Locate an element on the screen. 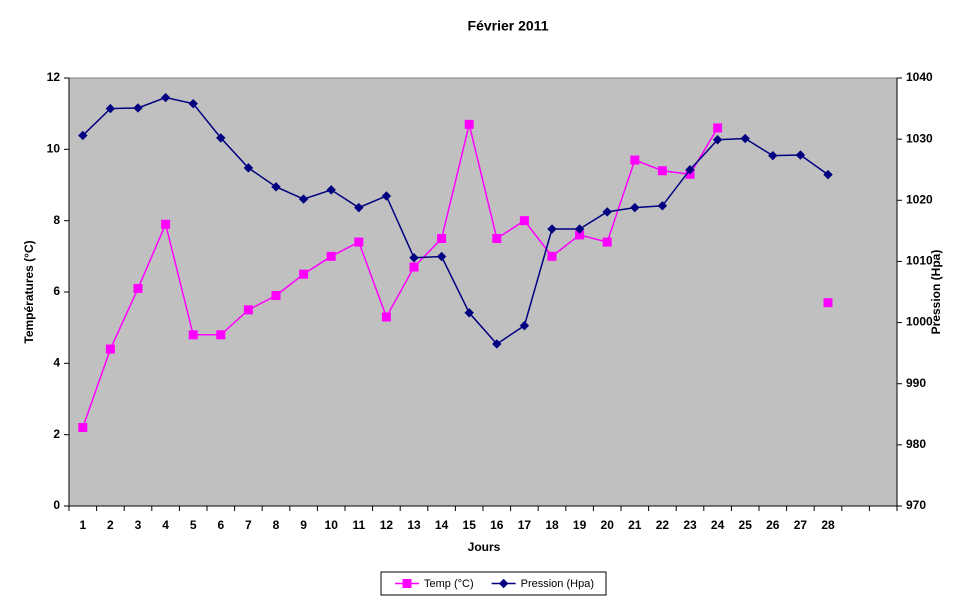 The image size is (970, 608). x-tick-label: 13 is located at coordinates (414, 525).